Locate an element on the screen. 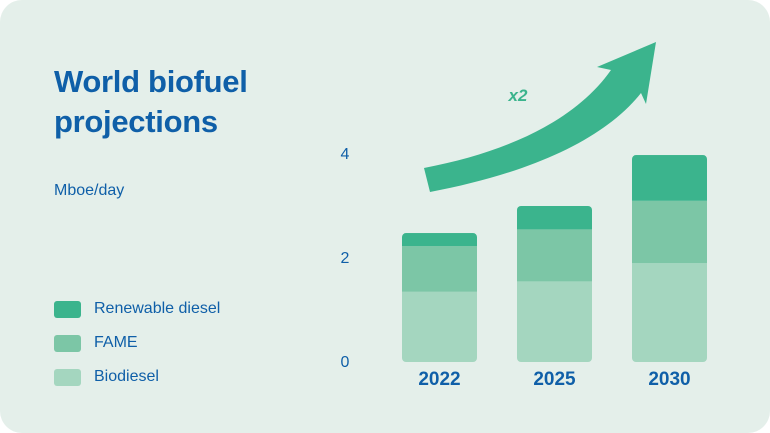  bar-fame-2025 is located at coordinates (554, 255).